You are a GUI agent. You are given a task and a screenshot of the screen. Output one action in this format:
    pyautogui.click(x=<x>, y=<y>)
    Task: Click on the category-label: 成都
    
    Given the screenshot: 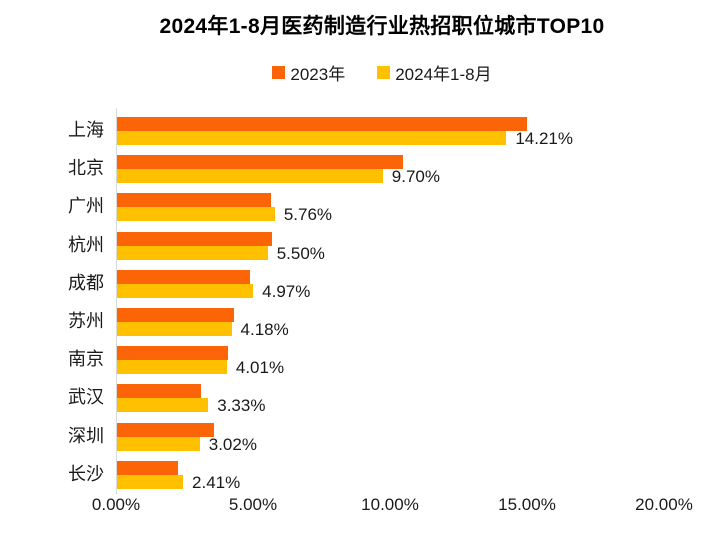 What is the action you would take?
    pyautogui.click(x=86, y=282)
    